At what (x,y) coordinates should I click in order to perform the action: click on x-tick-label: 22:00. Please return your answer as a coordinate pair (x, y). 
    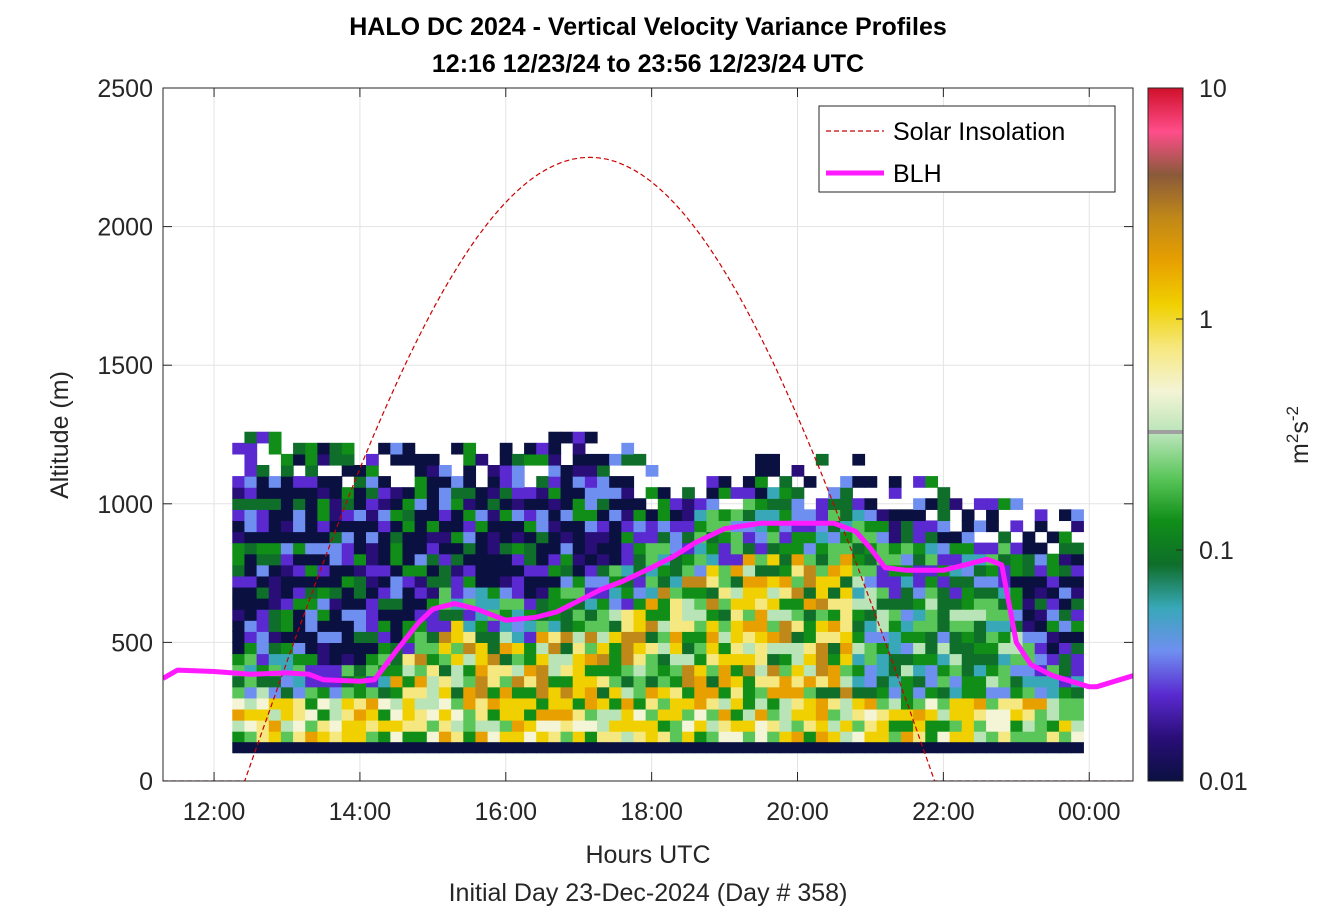
    Looking at the image, I should click on (943, 812).